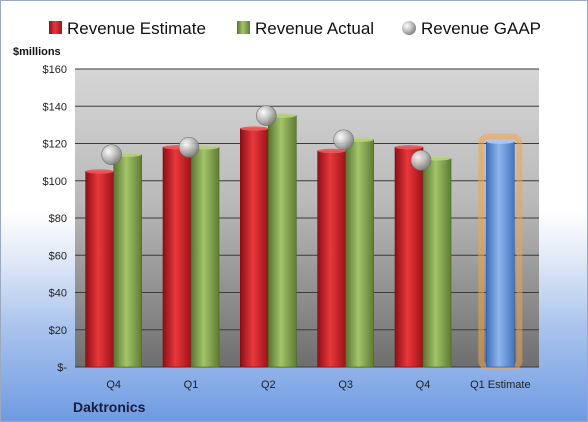  I want to click on y-tick-label: $60, so click(58, 256).